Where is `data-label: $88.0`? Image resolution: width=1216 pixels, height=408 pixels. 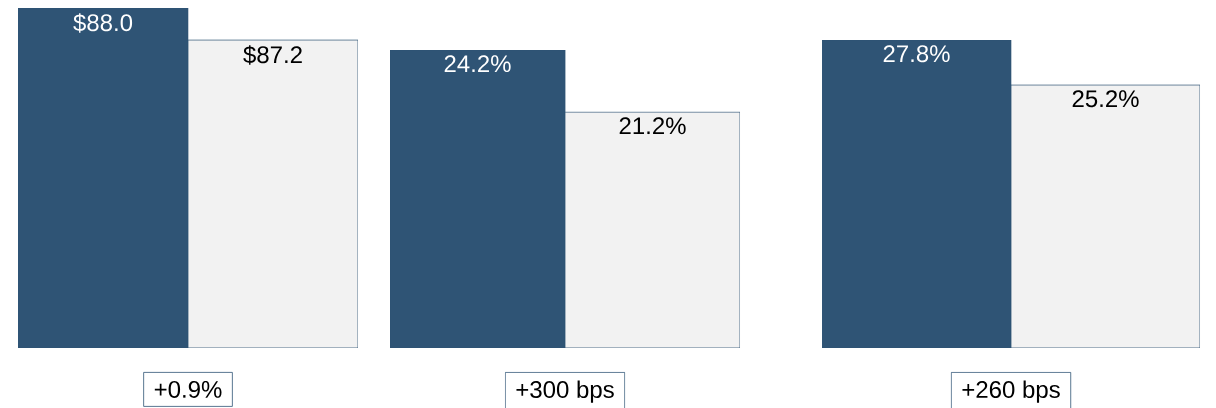
data-label: $88.0 is located at coordinates (103, 23).